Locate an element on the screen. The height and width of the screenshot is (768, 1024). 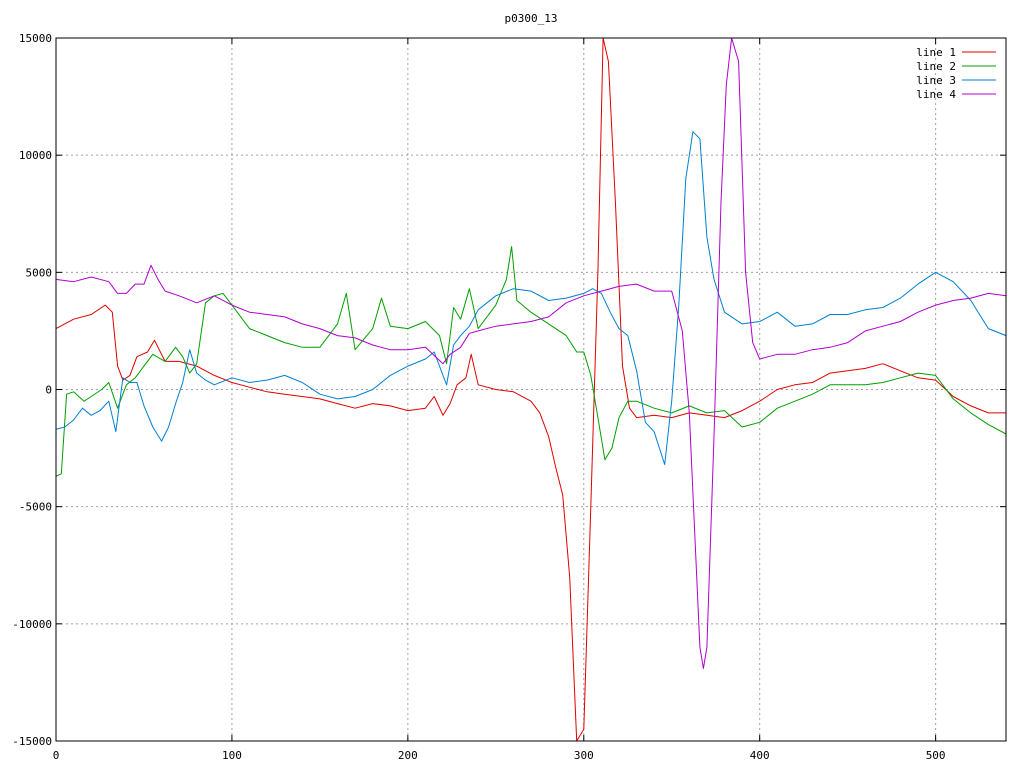
y-tick-label: 5000 is located at coordinates (39, 272).